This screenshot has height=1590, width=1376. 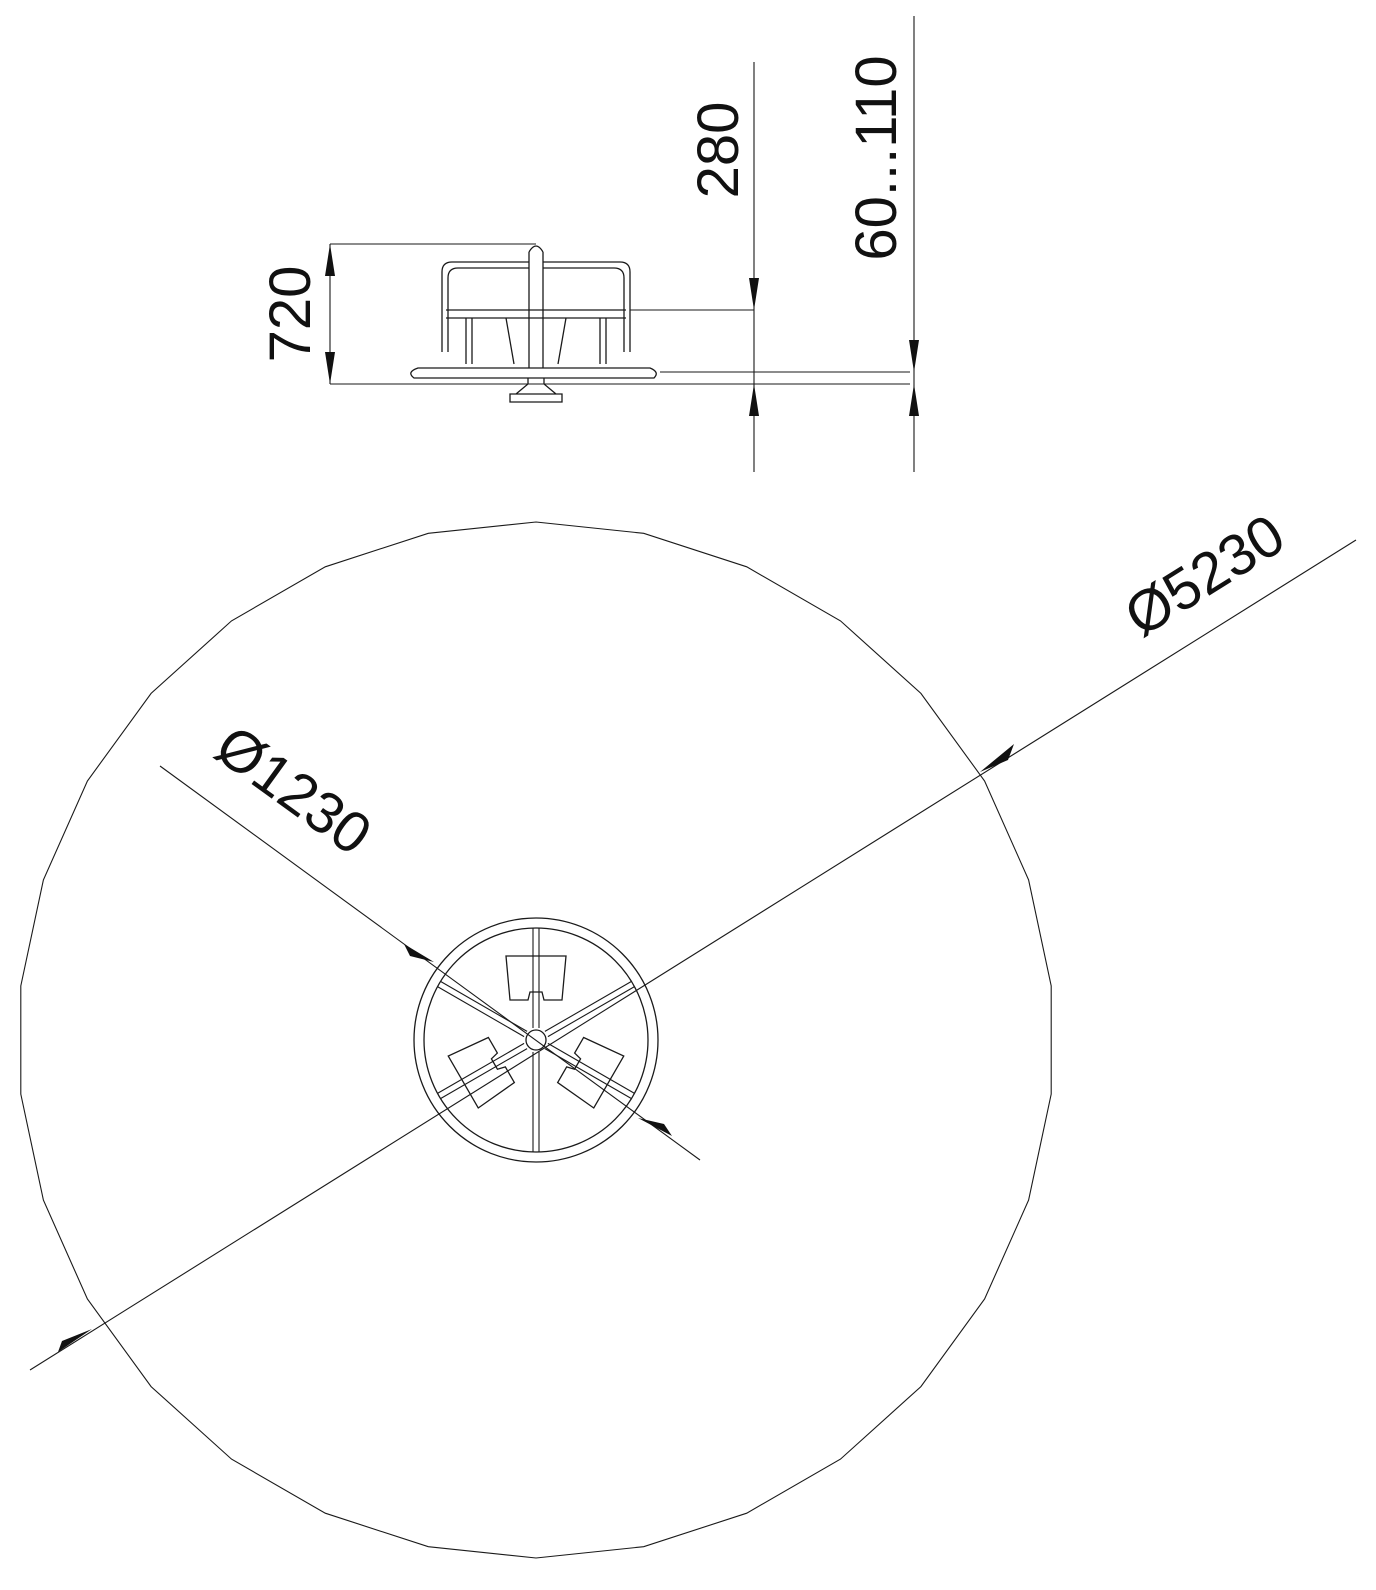 What do you see at coordinates (536, 314) in the screenshot?
I see `seat-board` at bounding box center [536, 314].